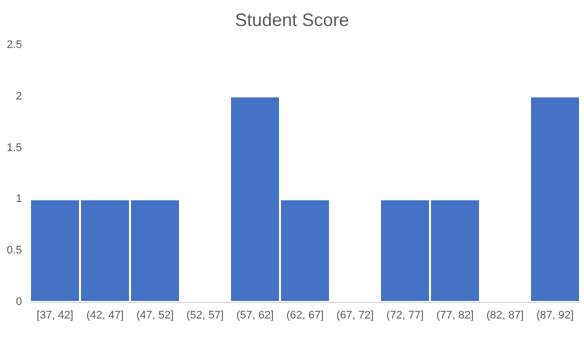 This screenshot has height=338, width=584. I want to click on x-tick-label: (72, 77], so click(405, 316).